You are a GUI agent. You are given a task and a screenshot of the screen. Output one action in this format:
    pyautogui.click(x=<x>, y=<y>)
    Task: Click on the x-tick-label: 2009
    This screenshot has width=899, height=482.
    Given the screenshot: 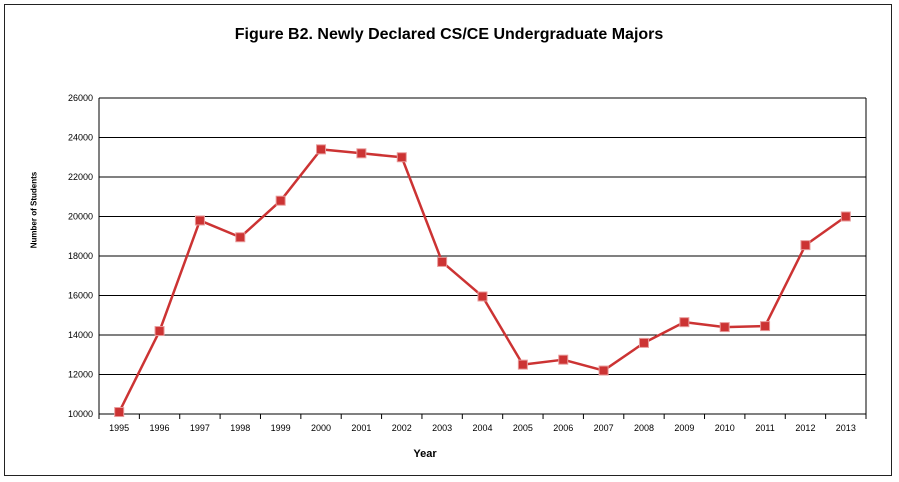 What is the action you would take?
    pyautogui.click(x=684, y=428)
    